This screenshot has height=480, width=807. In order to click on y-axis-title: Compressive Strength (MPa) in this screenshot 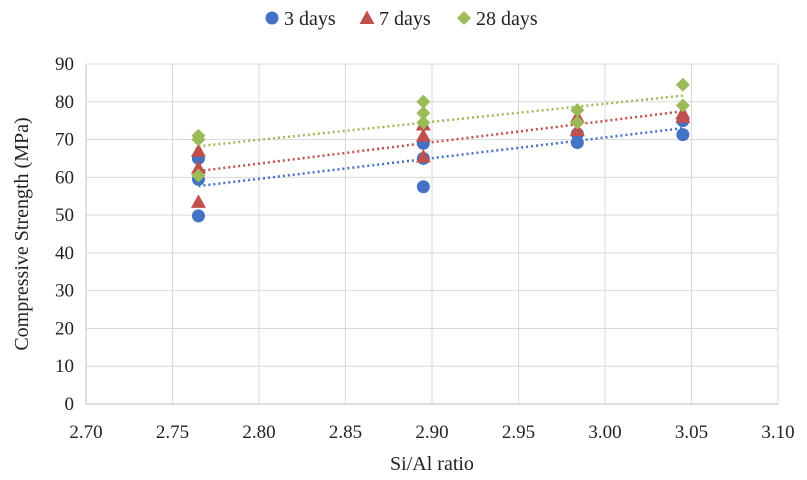, I will do `click(22, 233)`.